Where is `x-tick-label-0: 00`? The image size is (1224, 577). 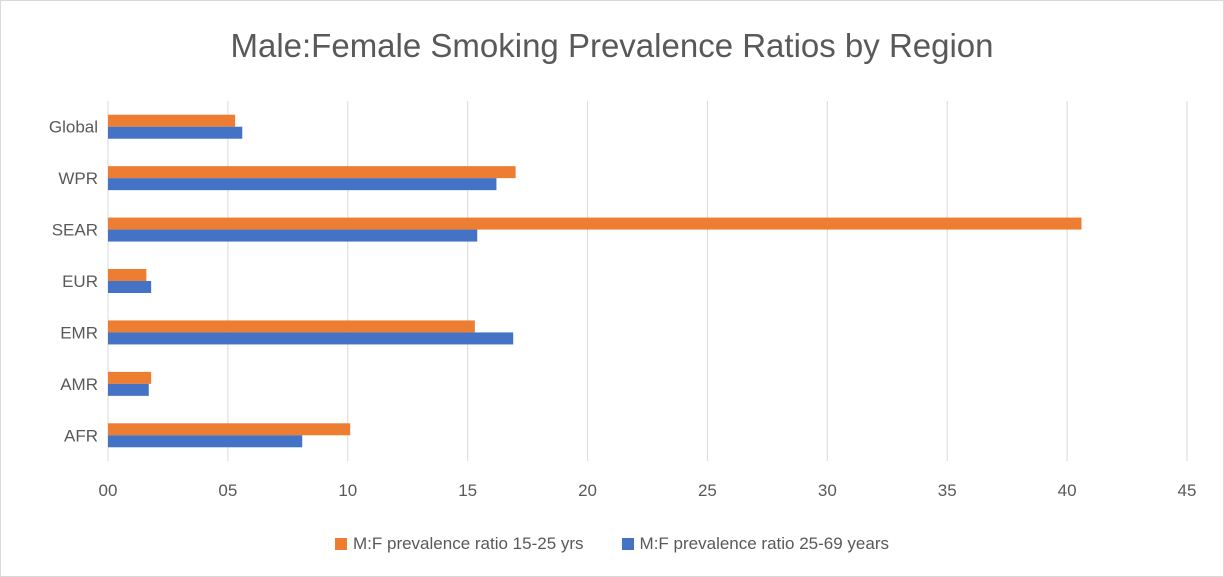
x-tick-label-0: 00 is located at coordinates (108, 490).